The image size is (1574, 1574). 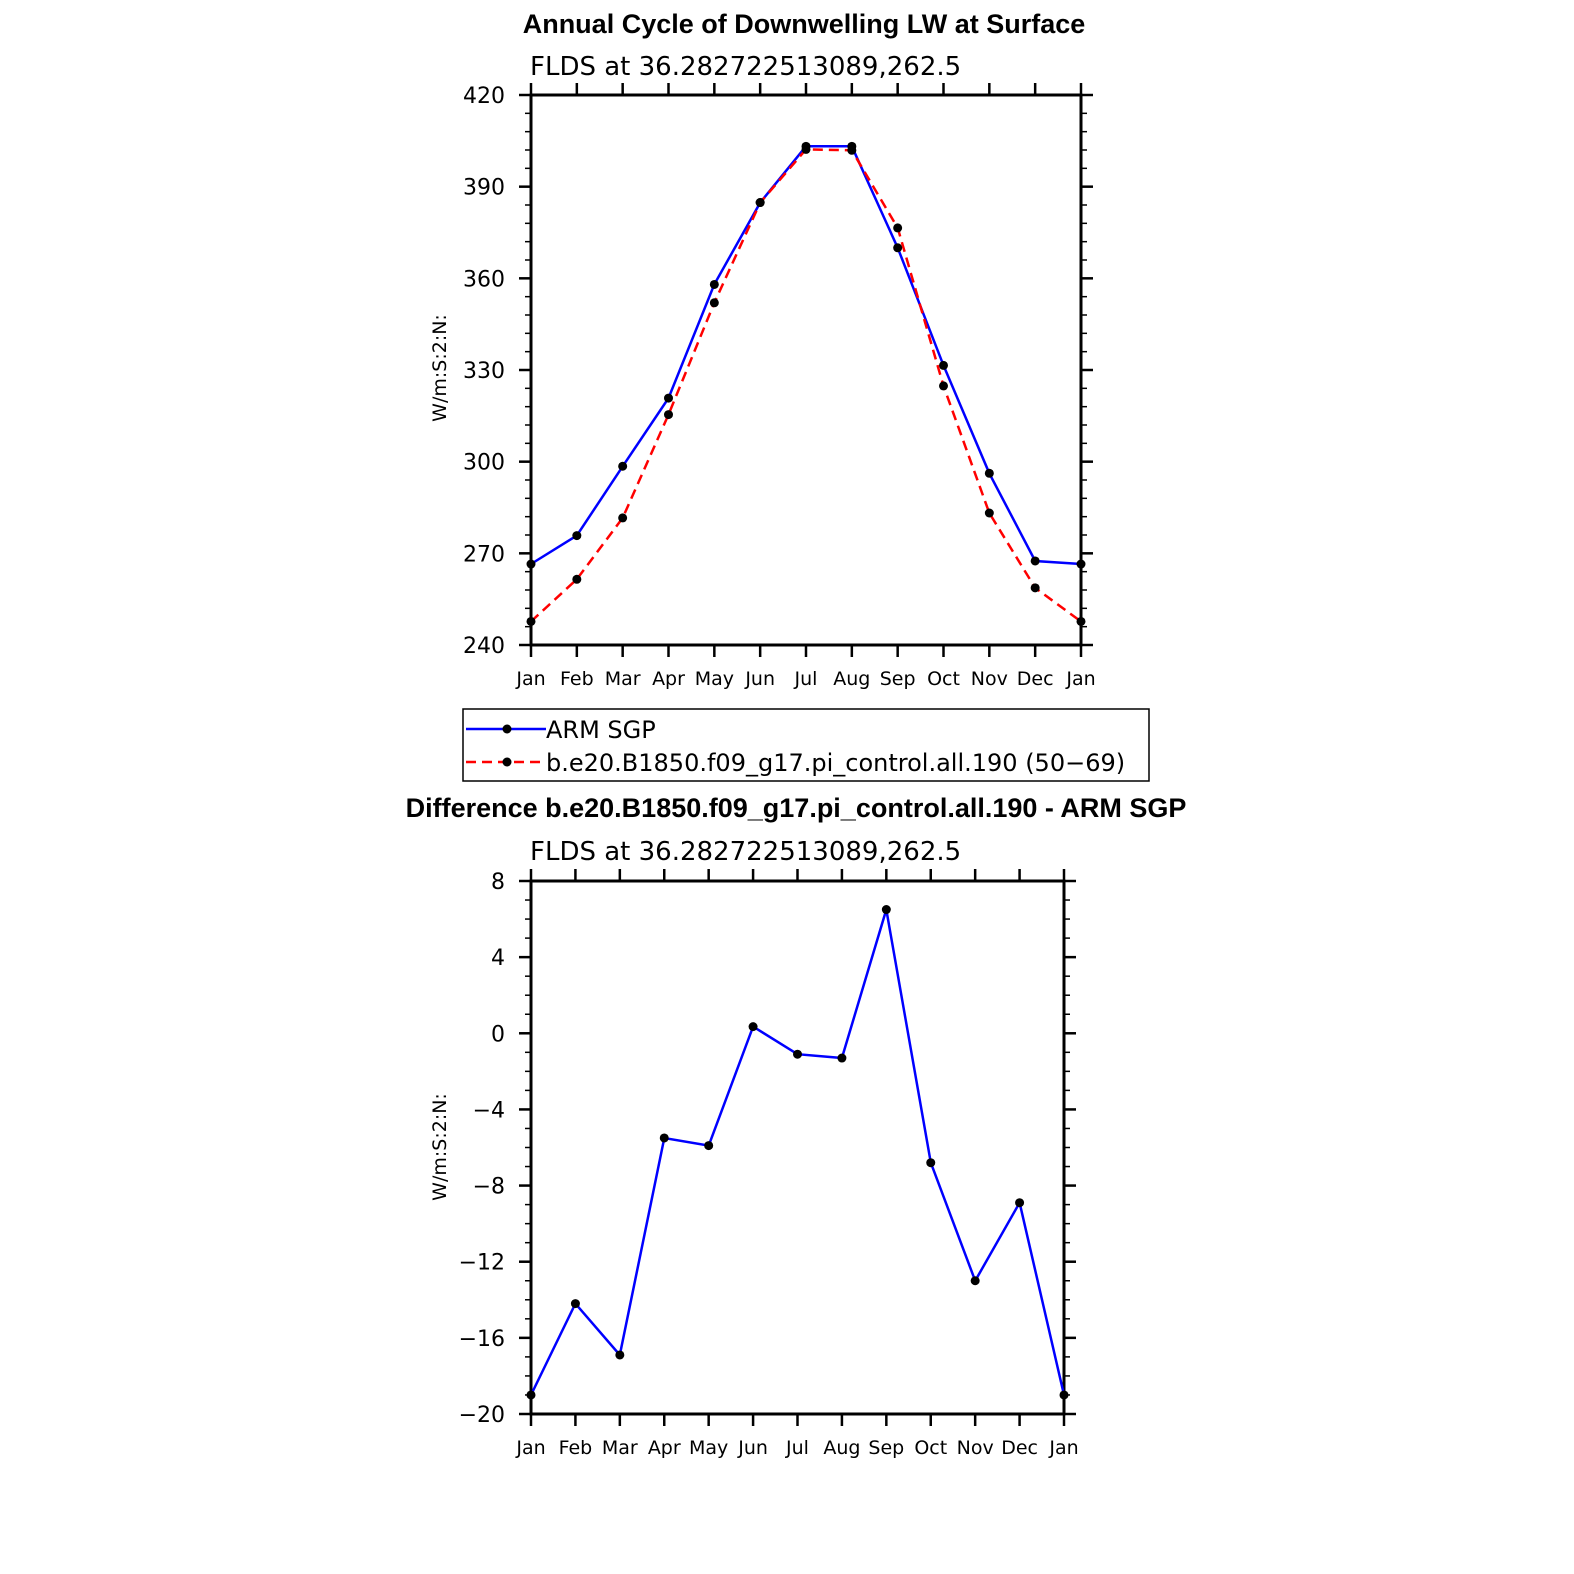 I want to click on legend-marker-model, so click(x=507, y=762).